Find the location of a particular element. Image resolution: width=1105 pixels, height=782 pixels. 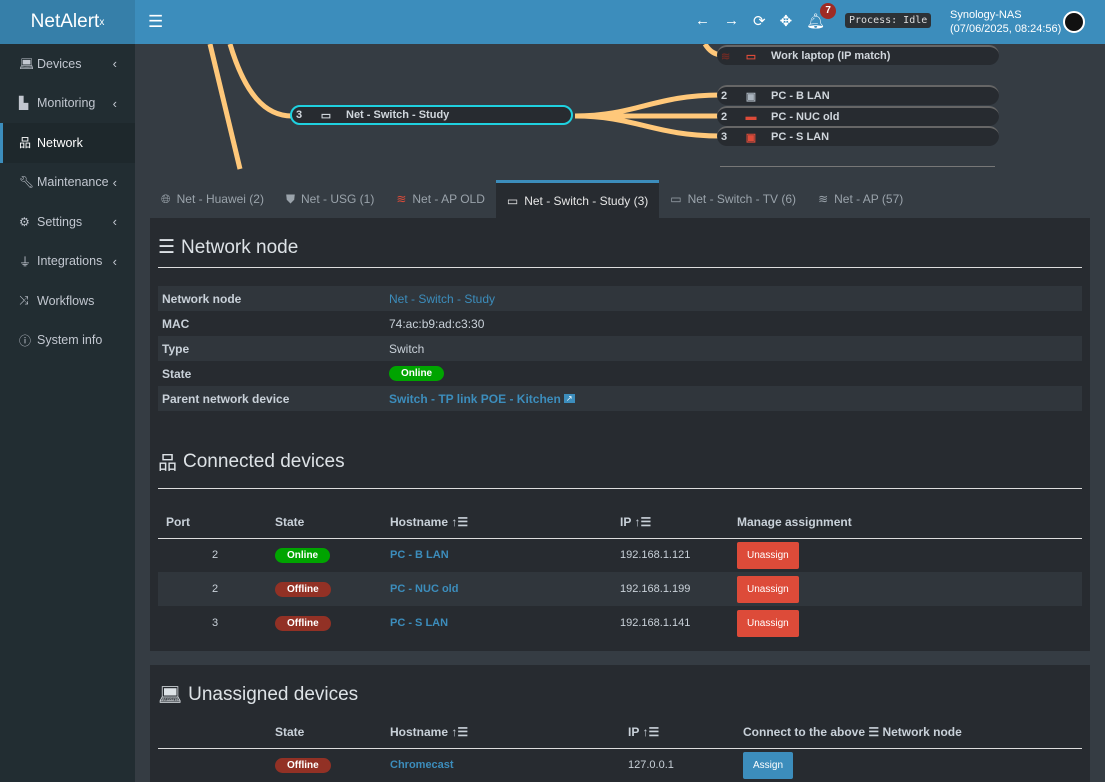

logo: NetAlert x is located at coordinates (67, 22).